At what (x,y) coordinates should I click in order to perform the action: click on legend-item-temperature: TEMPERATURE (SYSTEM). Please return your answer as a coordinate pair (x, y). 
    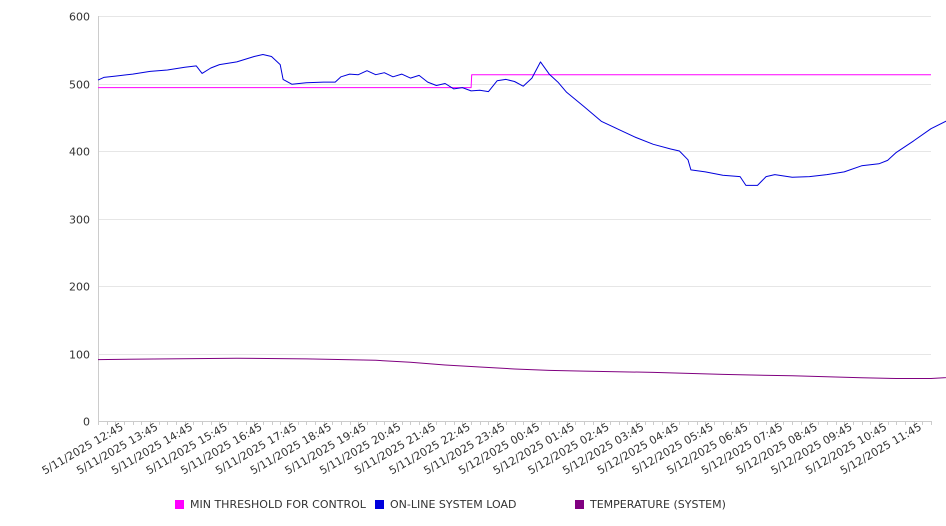
    Looking at the image, I should click on (650, 504).